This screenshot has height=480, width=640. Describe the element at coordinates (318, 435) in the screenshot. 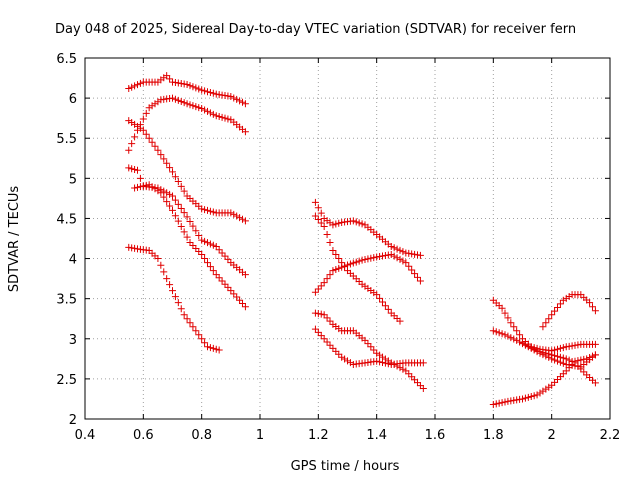

I see `x-tick-label: 1.2` at that location.